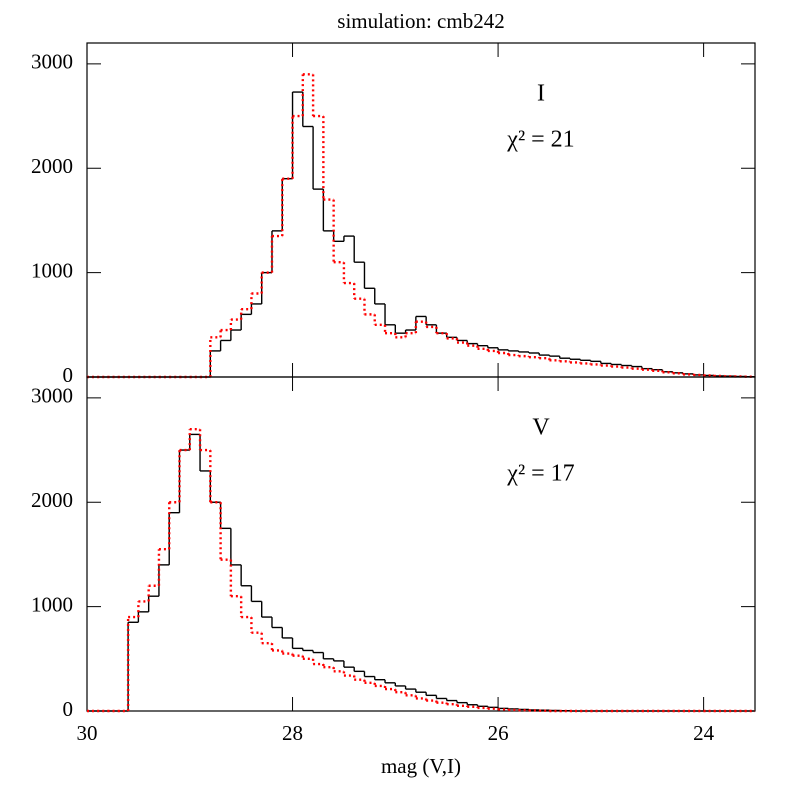 This screenshot has height=797, width=797. What do you see at coordinates (420, 21) in the screenshot?
I see `chart-title: simulation: cmb242` at bounding box center [420, 21].